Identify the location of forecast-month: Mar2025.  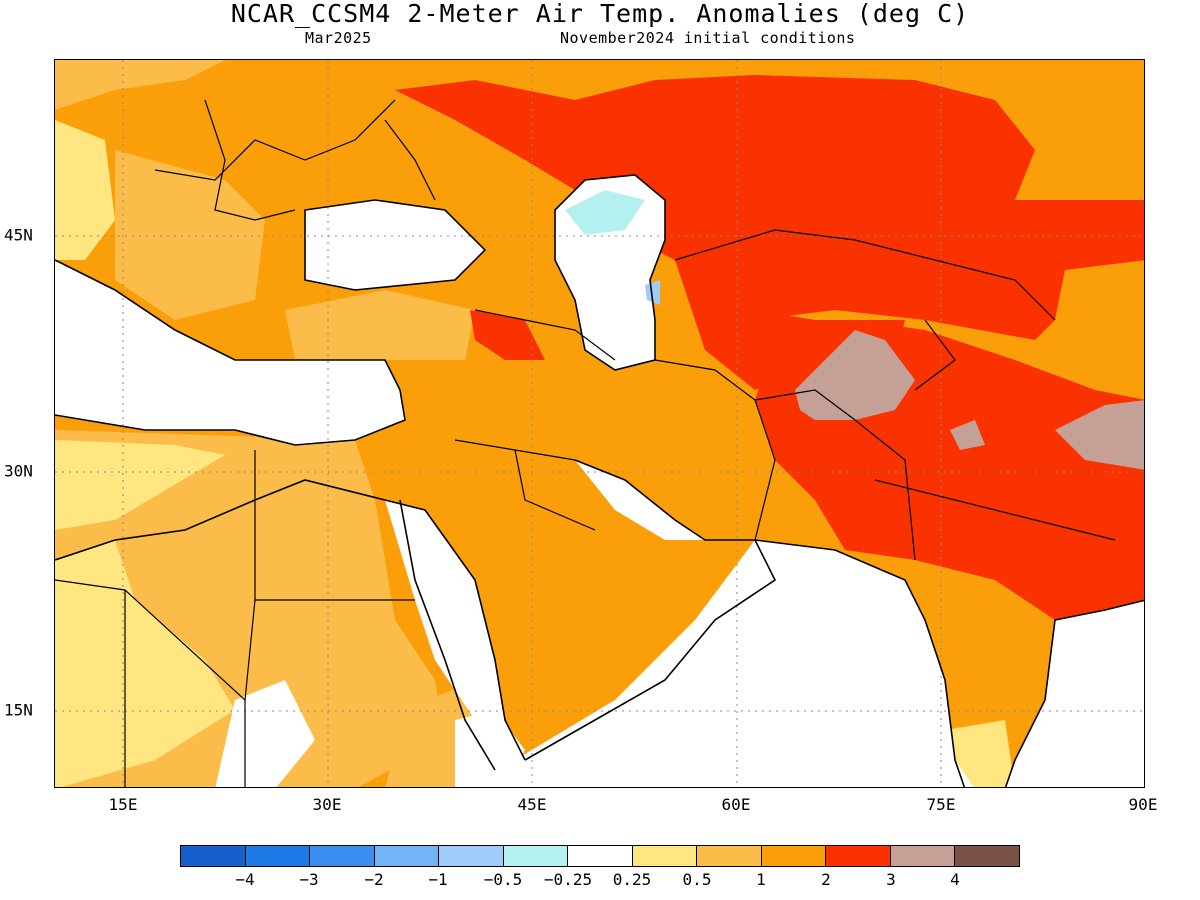
(338, 38).